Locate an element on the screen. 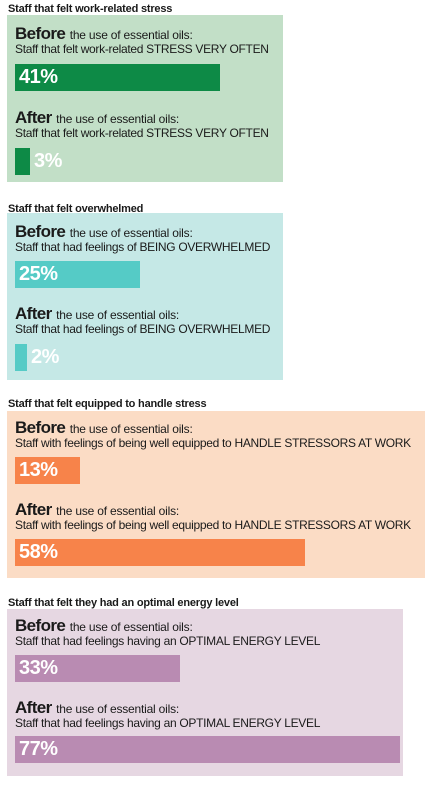 This screenshot has height=788, width=440. before-value-label: 13% is located at coordinates (38, 470).